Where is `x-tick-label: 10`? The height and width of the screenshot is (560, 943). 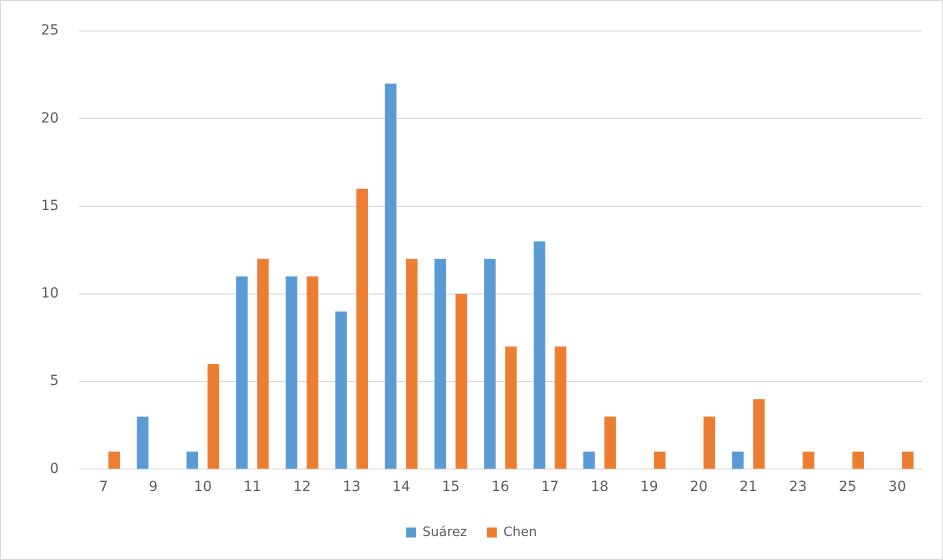 x-tick-label: 10 is located at coordinates (203, 487).